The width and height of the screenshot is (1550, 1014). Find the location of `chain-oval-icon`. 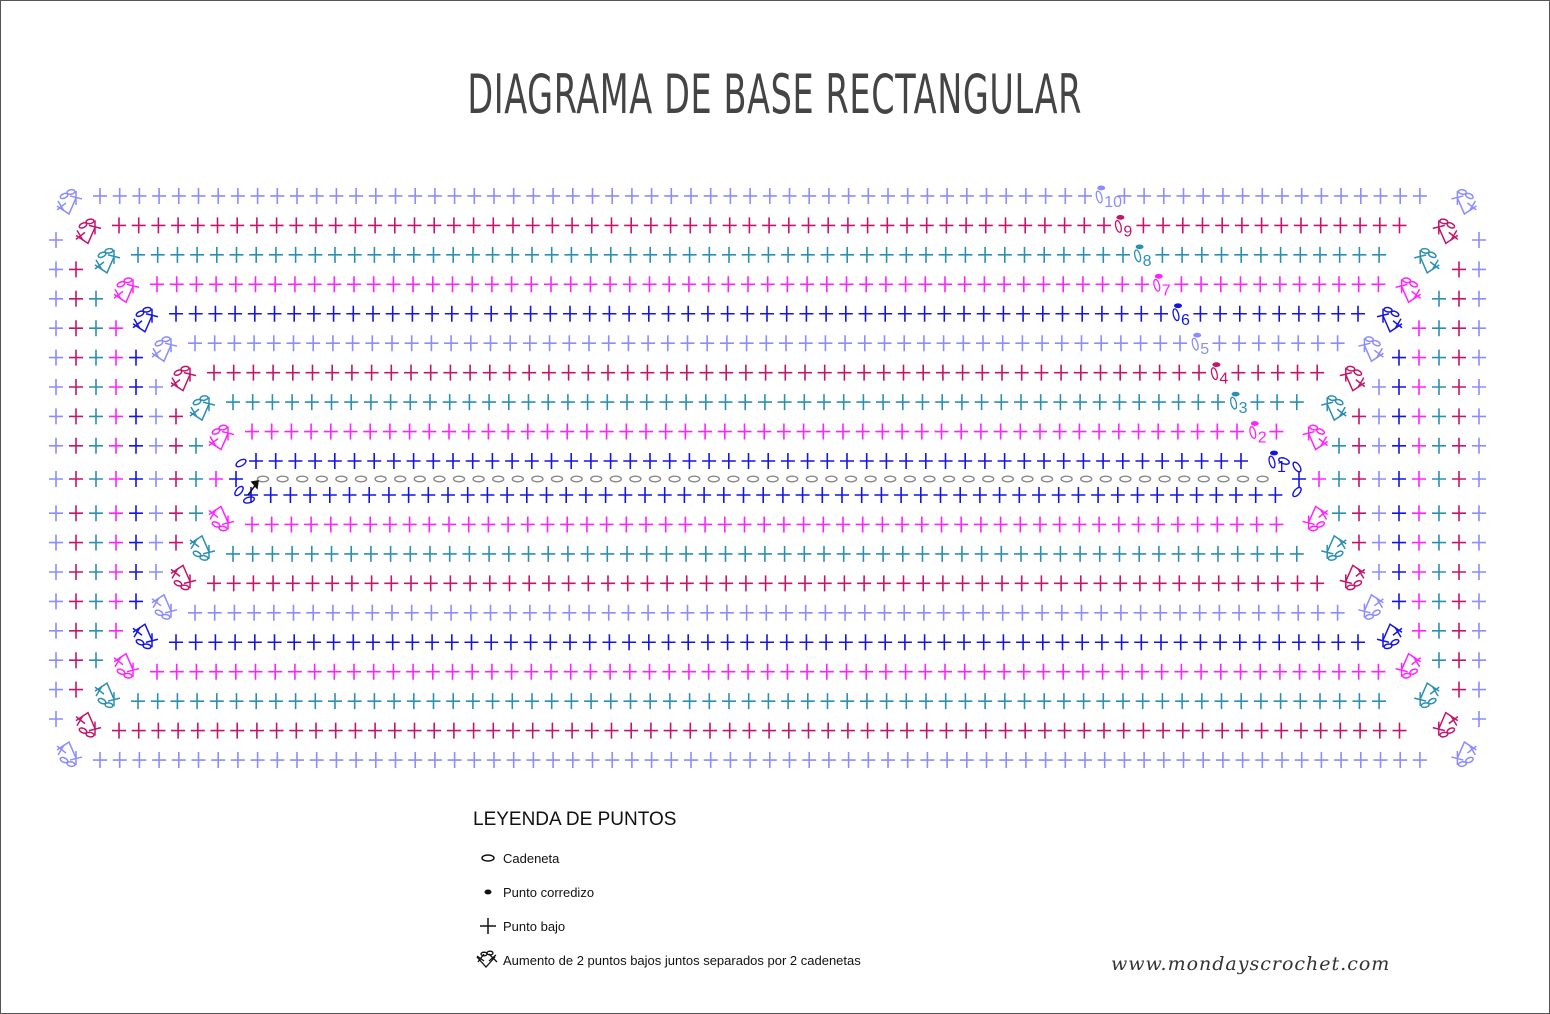

chain-oval-icon is located at coordinates (488, 858).